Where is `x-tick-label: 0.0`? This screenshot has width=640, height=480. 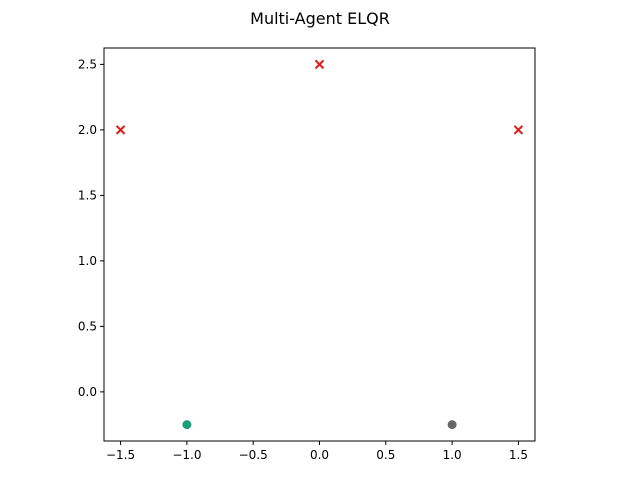
x-tick-label: 0.0 is located at coordinates (319, 455).